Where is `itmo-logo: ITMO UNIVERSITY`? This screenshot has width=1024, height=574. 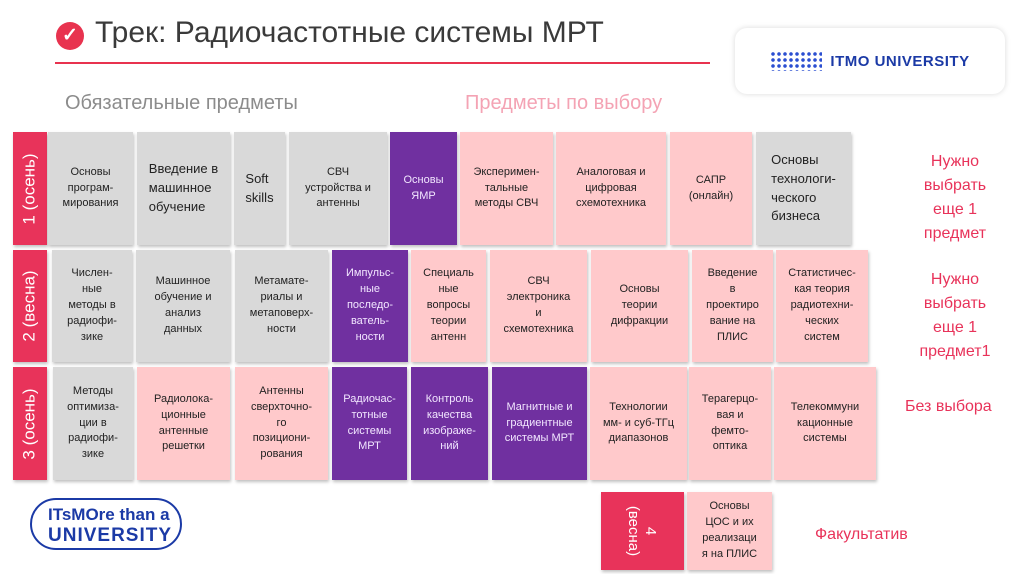
itmo-logo: ITMO UNIVERSITY is located at coordinates (870, 61).